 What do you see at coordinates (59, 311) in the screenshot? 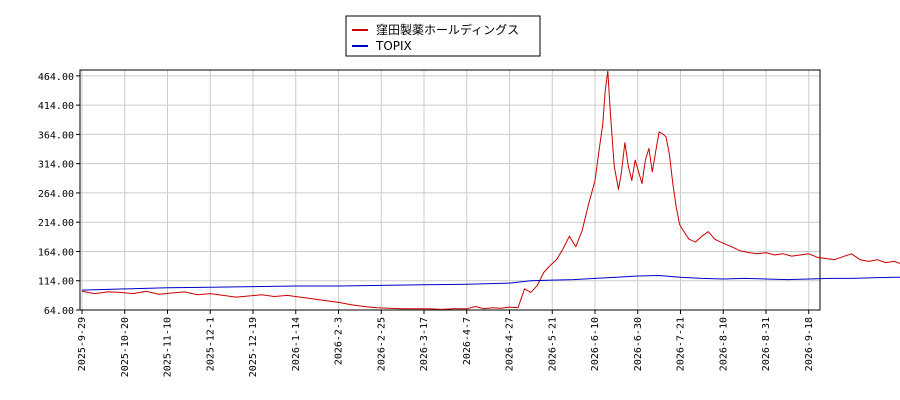
I see `y-tick-label: 64.00` at bounding box center [59, 311].